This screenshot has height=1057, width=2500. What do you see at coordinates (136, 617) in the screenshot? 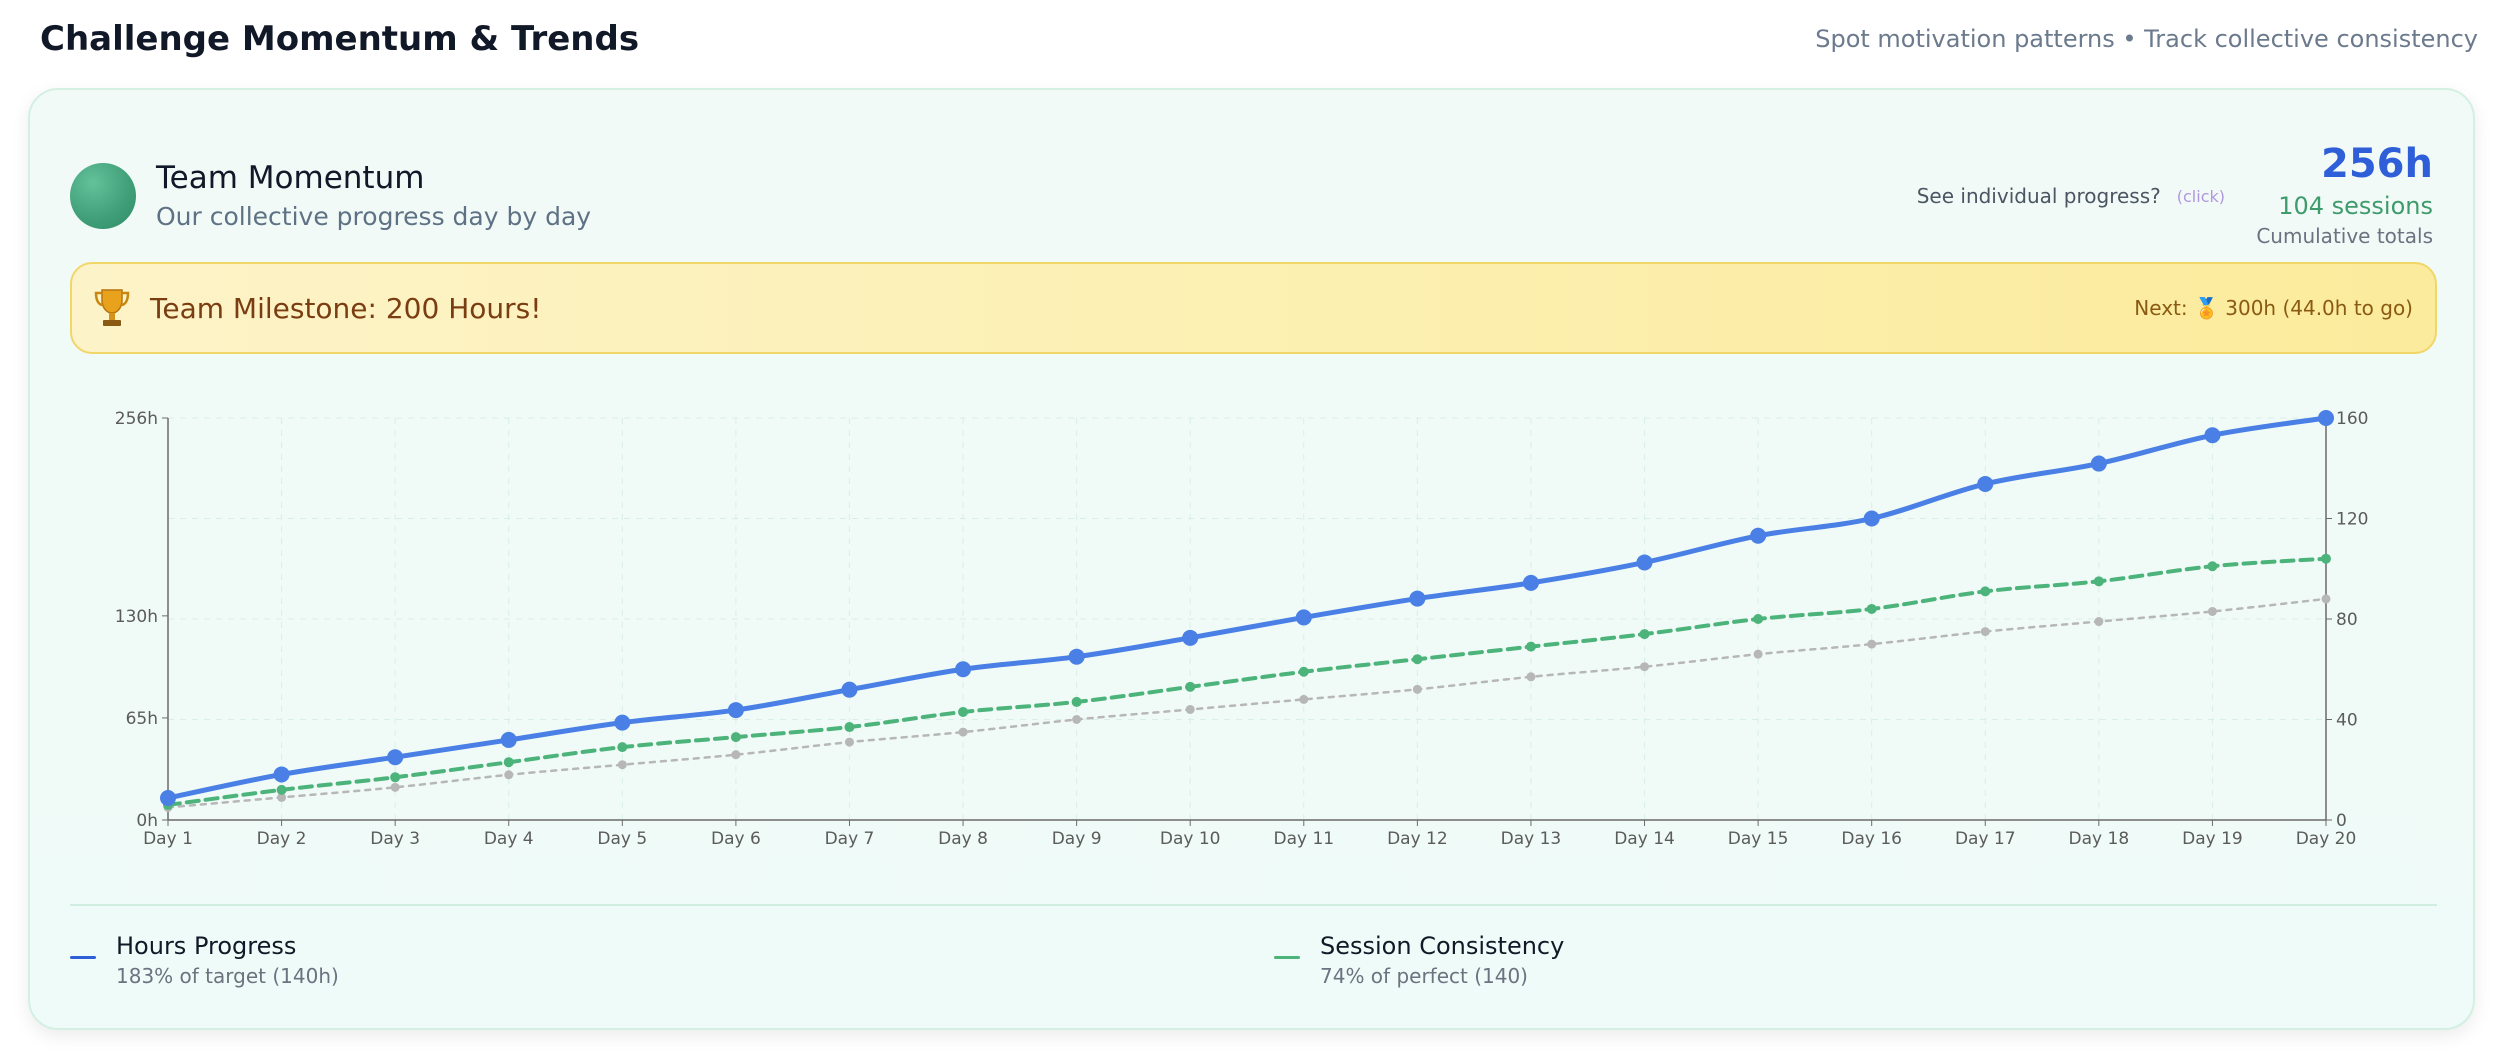
I see `y-left-tick-label: 130h` at bounding box center [136, 617].